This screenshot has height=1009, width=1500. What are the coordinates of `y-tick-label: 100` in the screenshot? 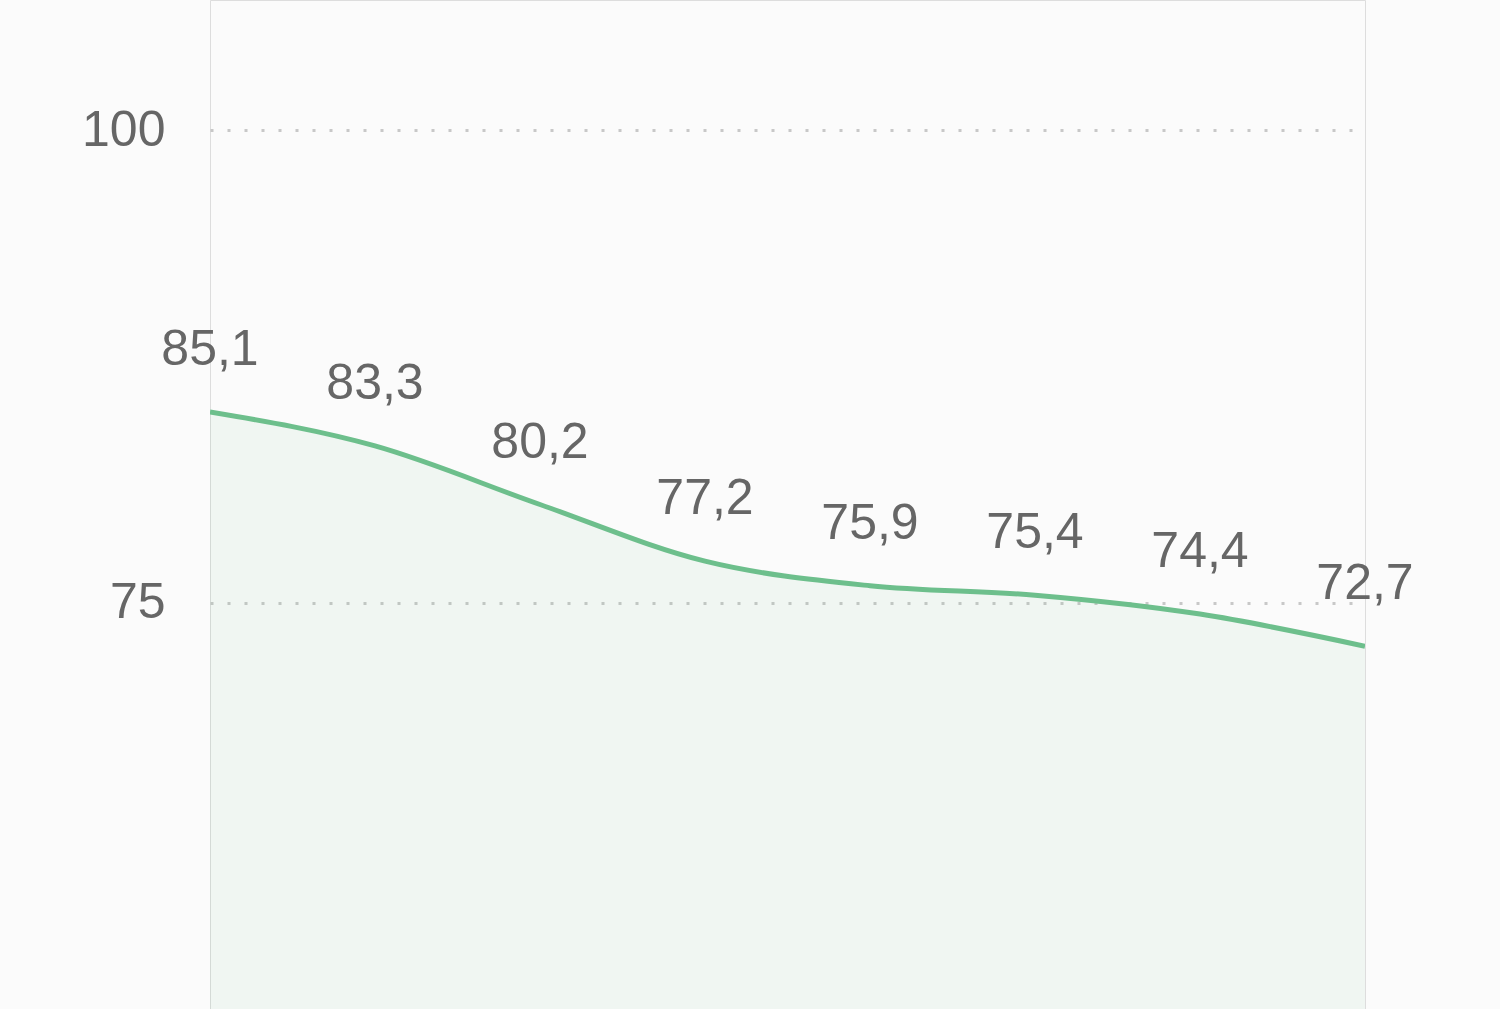 It's located at (124, 128).